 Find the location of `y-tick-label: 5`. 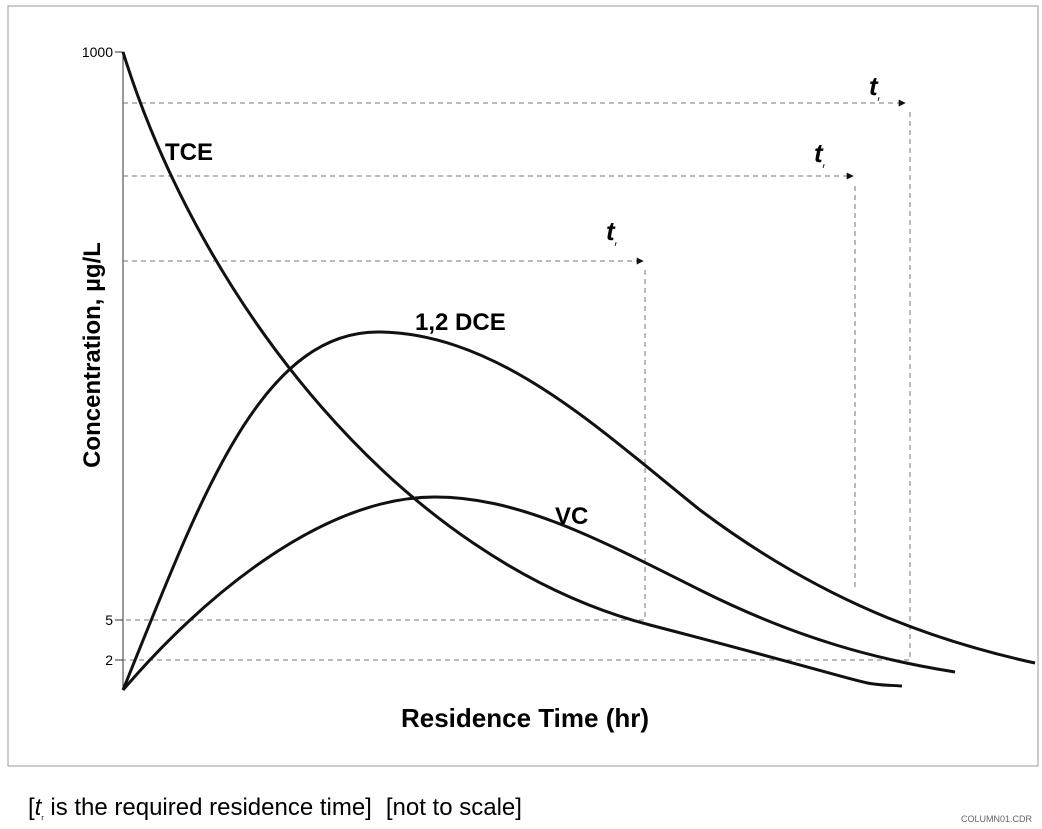

y-tick-label: 5 is located at coordinates (109, 620).